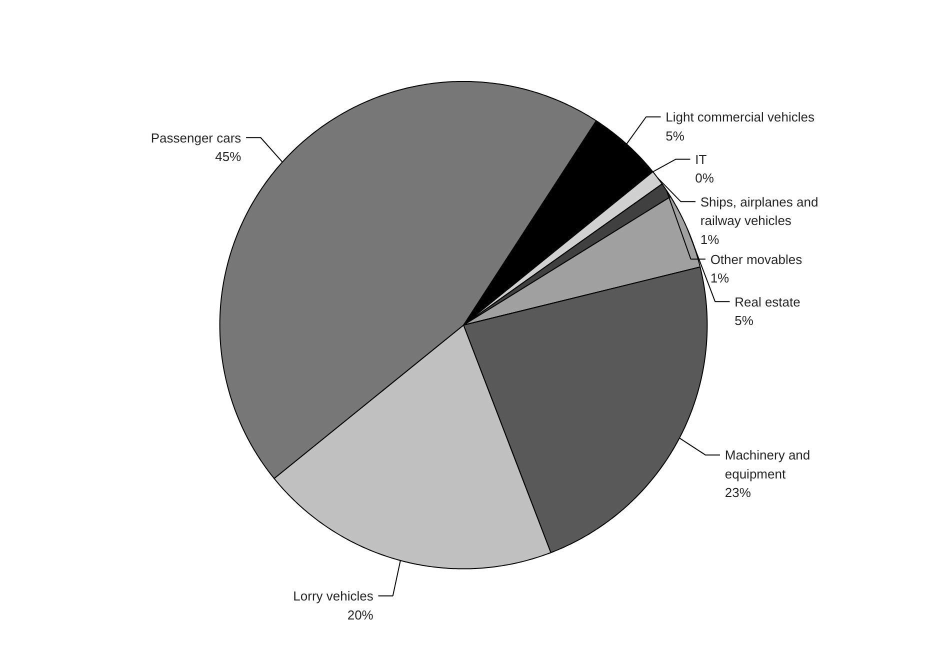 The height and width of the screenshot is (659, 926). What do you see at coordinates (701, 159) in the screenshot?
I see `legend-label: IT` at bounding box center [701, 159].